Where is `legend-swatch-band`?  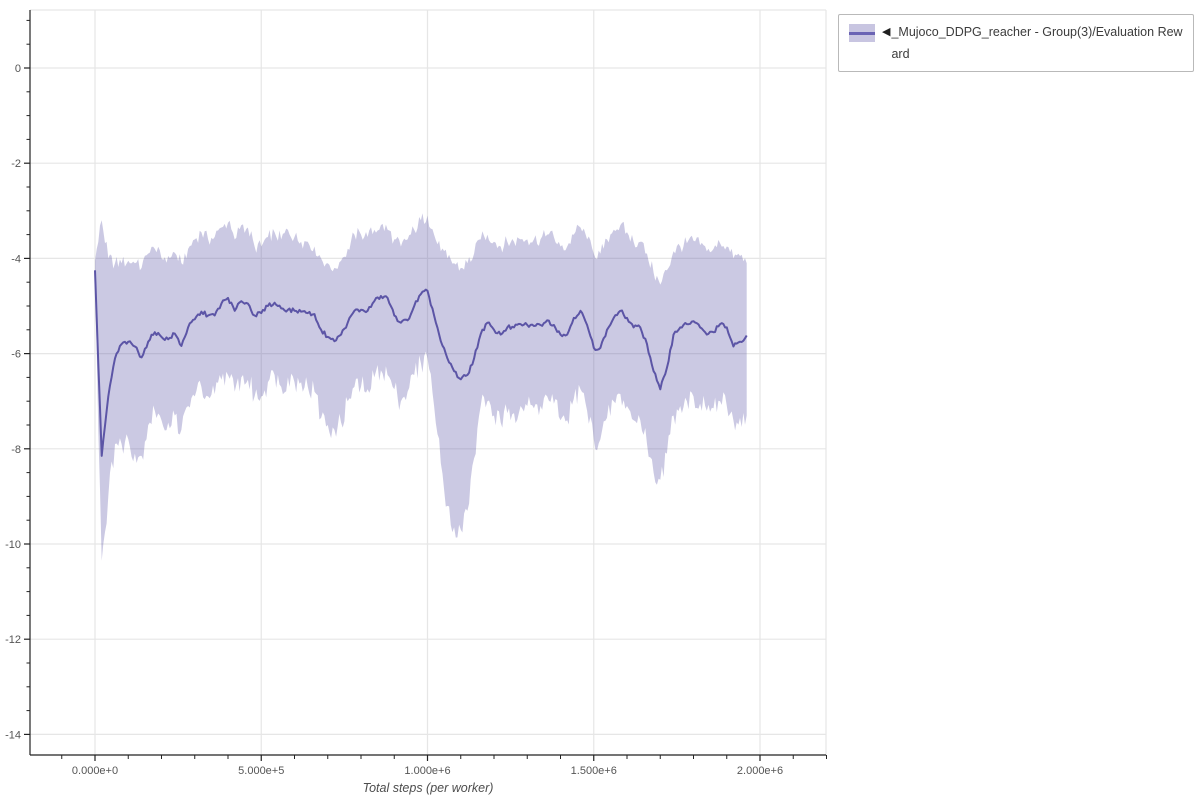
legend-swatch-band is located at coordinates (862, 33).